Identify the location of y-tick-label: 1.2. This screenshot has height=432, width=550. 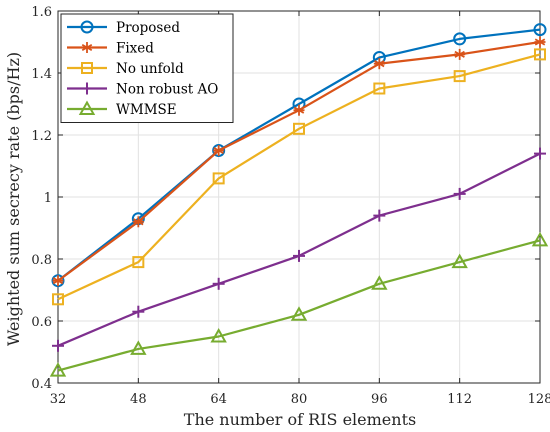
(41, 136).